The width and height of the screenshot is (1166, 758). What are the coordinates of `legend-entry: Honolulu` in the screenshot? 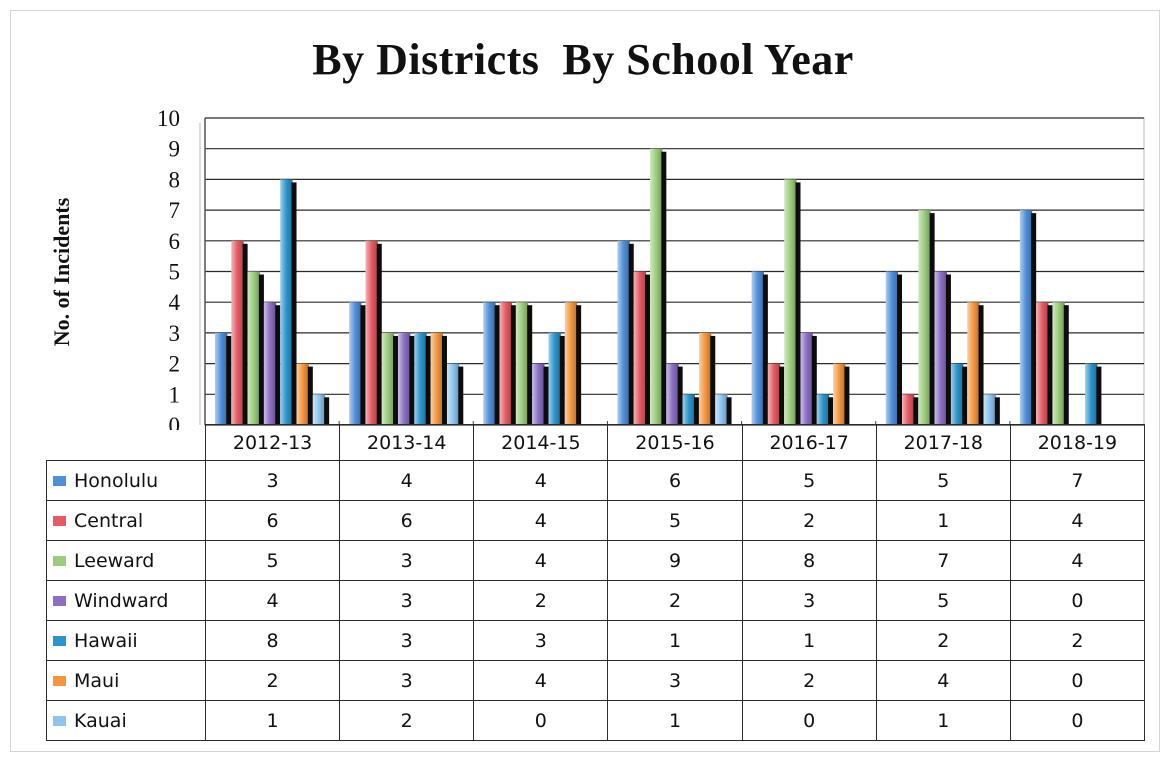 It's located at (126, 480).